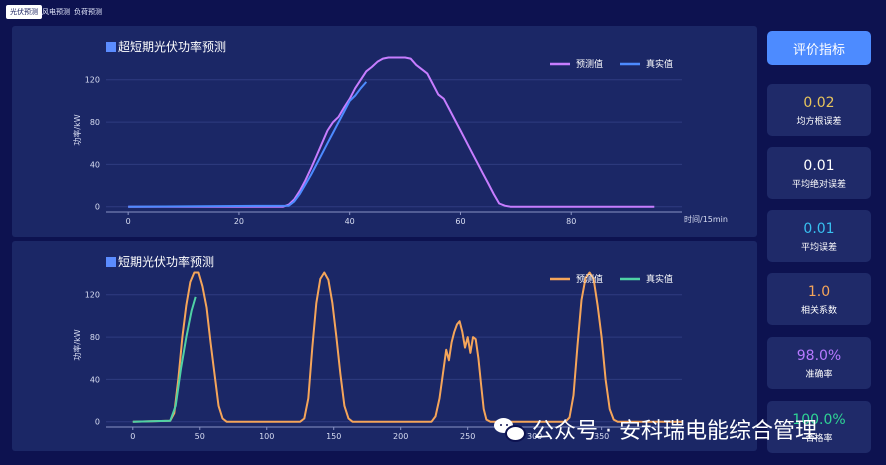 The width and height of the screenshot is (886, 465). I want to click on wechat-icon, so click(510, 430).